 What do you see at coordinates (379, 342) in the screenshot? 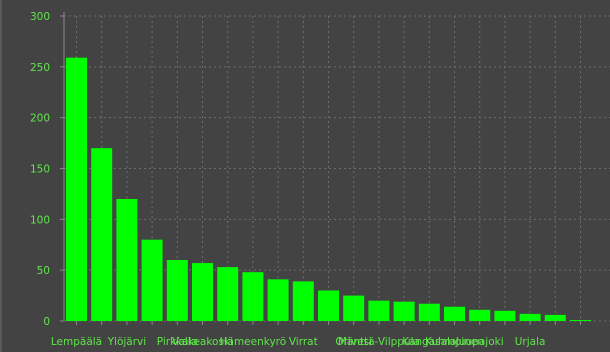
I see `x-tick-label: Mänttä-Vilppula` at bounding box center [379, 342].